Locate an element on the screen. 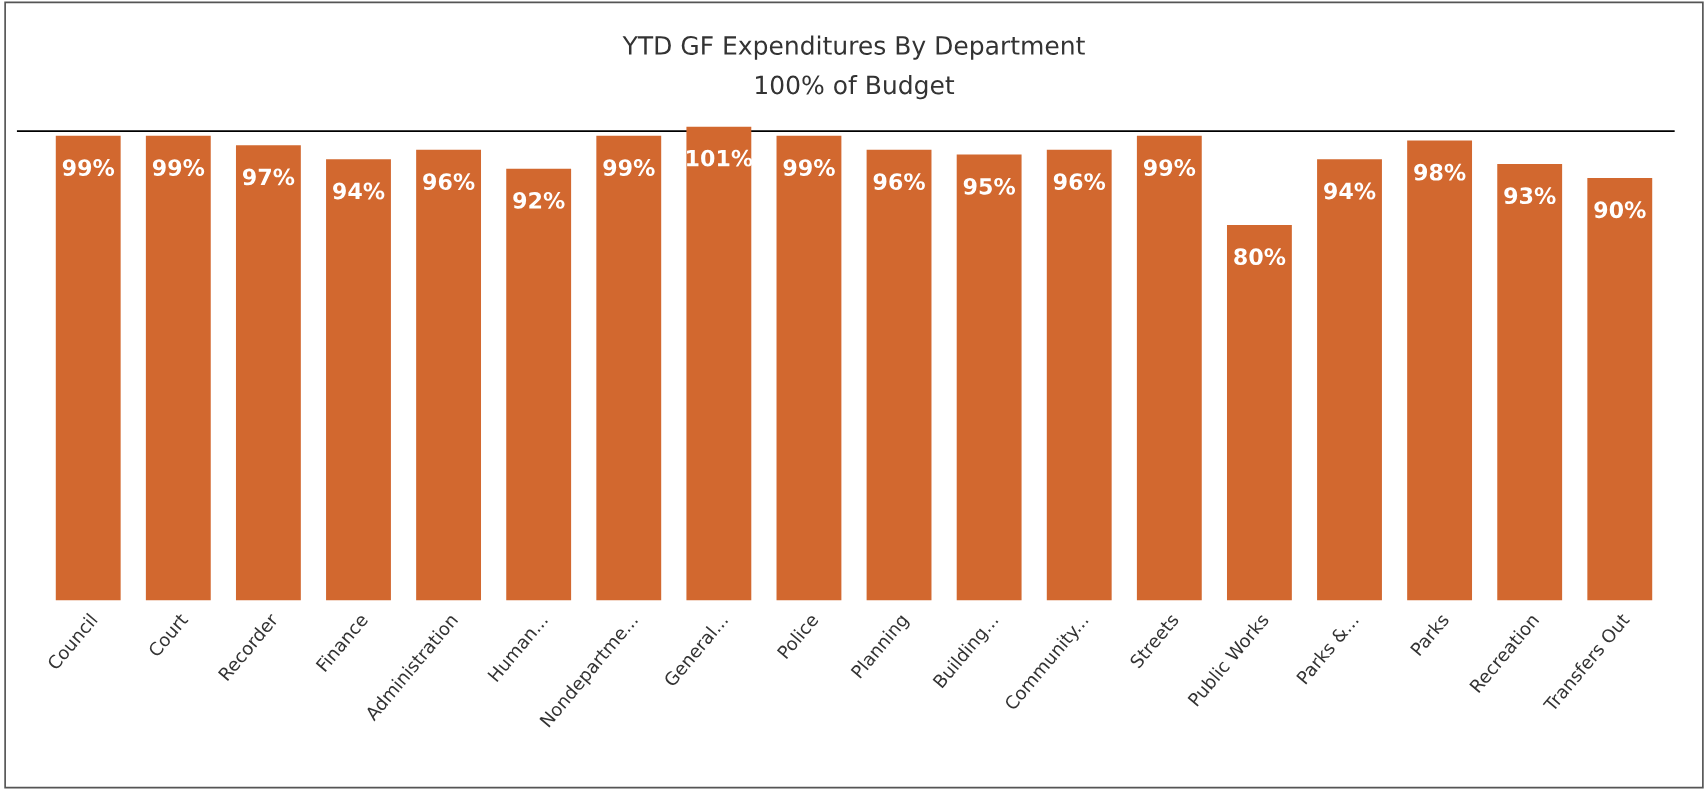 The image size is (1708, 790). chart-title: YTD GF Expenditures By Department is located at coordinates (853, 47).